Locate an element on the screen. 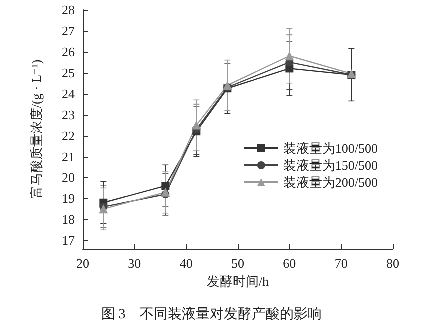 This screenshot has width=423, height=331. text: 图 3 不同装液量对发酵产酸的影响 is located at coordinates (211, 314).